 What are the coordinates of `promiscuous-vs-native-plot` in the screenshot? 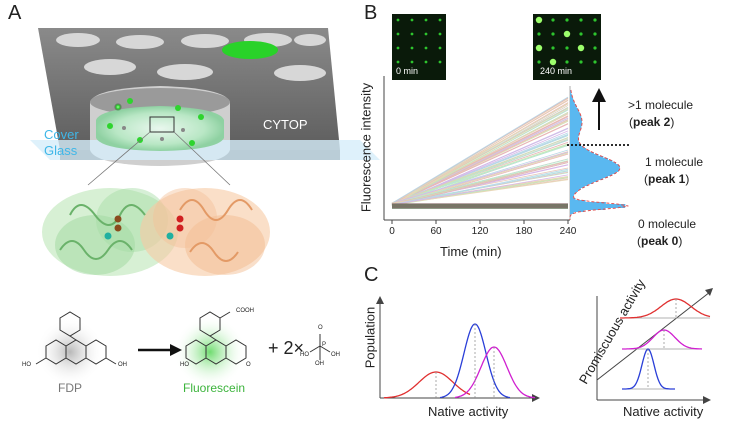 It's located at (654, 346).